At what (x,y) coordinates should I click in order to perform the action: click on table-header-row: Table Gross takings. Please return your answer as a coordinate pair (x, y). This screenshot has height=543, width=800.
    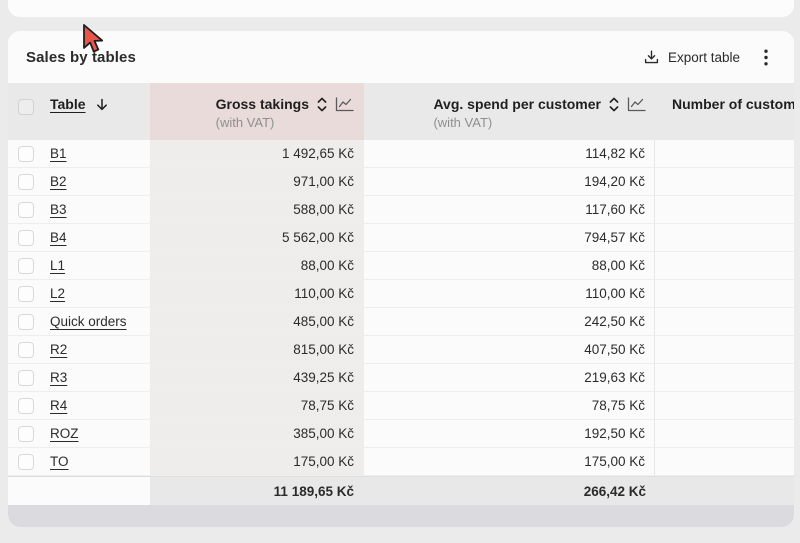
    Looking at the image, I should click on (401, 111).